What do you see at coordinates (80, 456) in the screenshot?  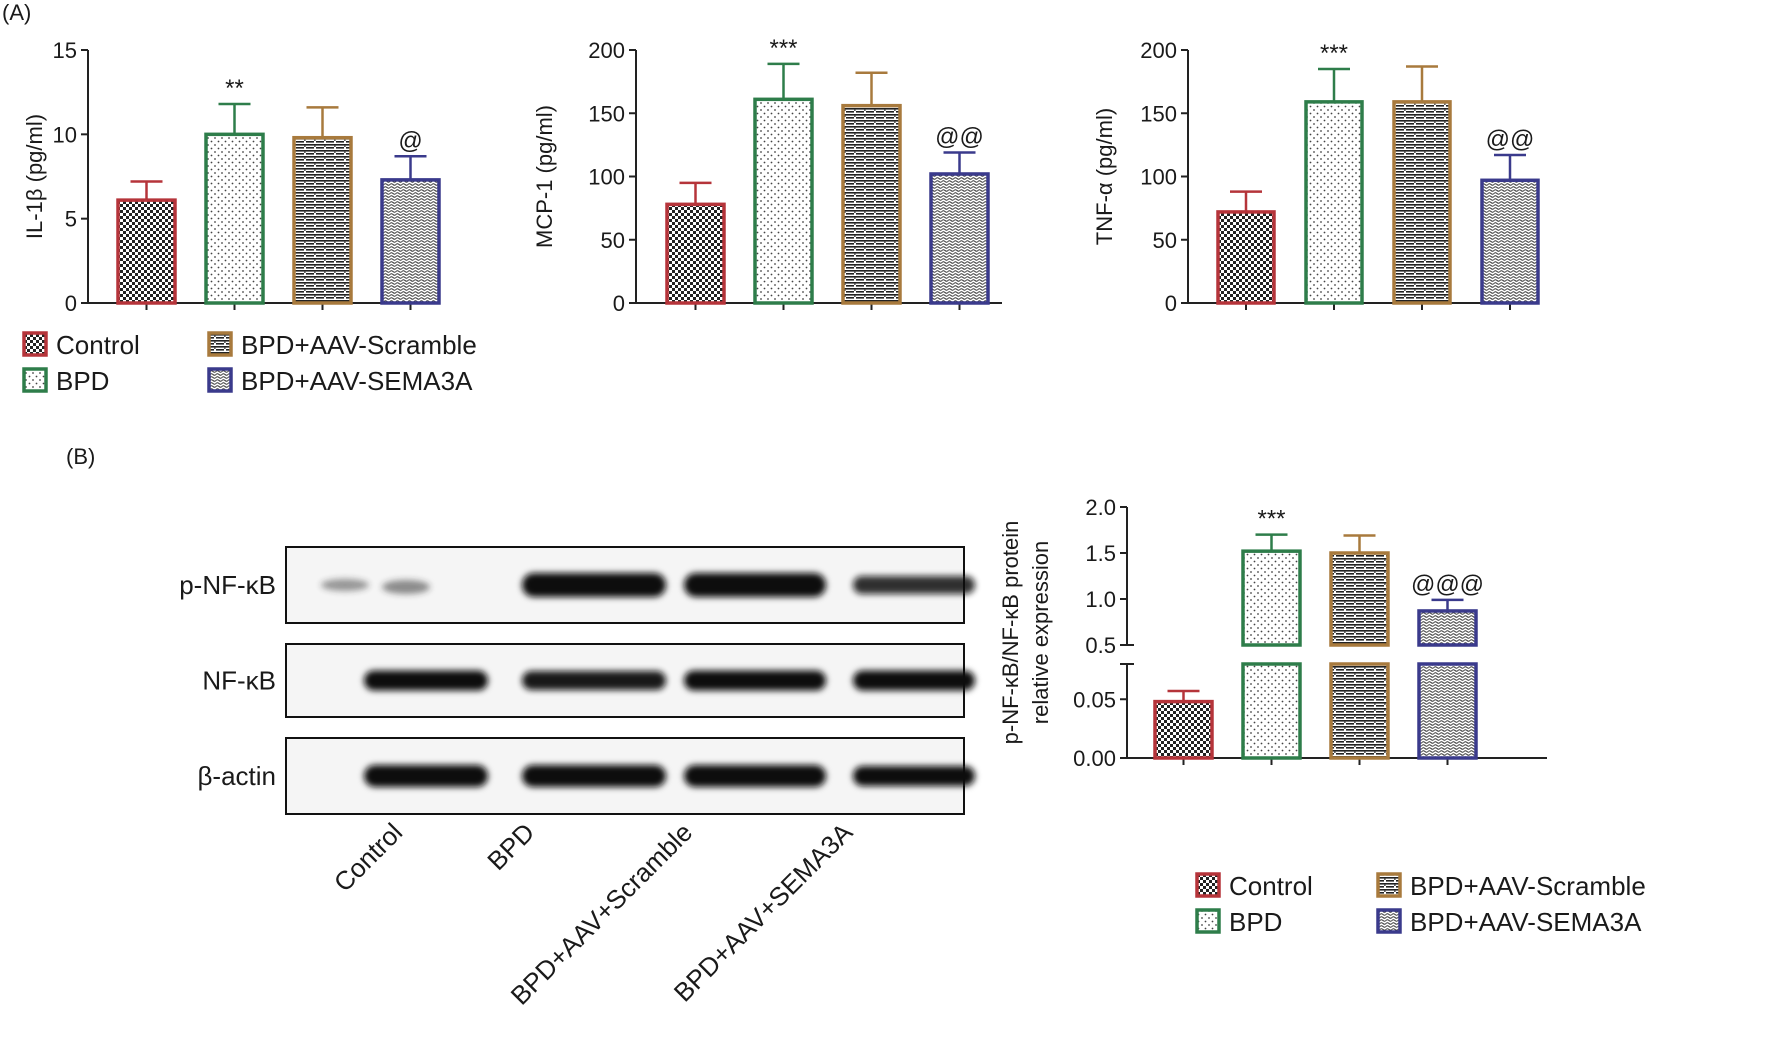 I see `panel-b-label: (B)` at bounding box center [80, 456].